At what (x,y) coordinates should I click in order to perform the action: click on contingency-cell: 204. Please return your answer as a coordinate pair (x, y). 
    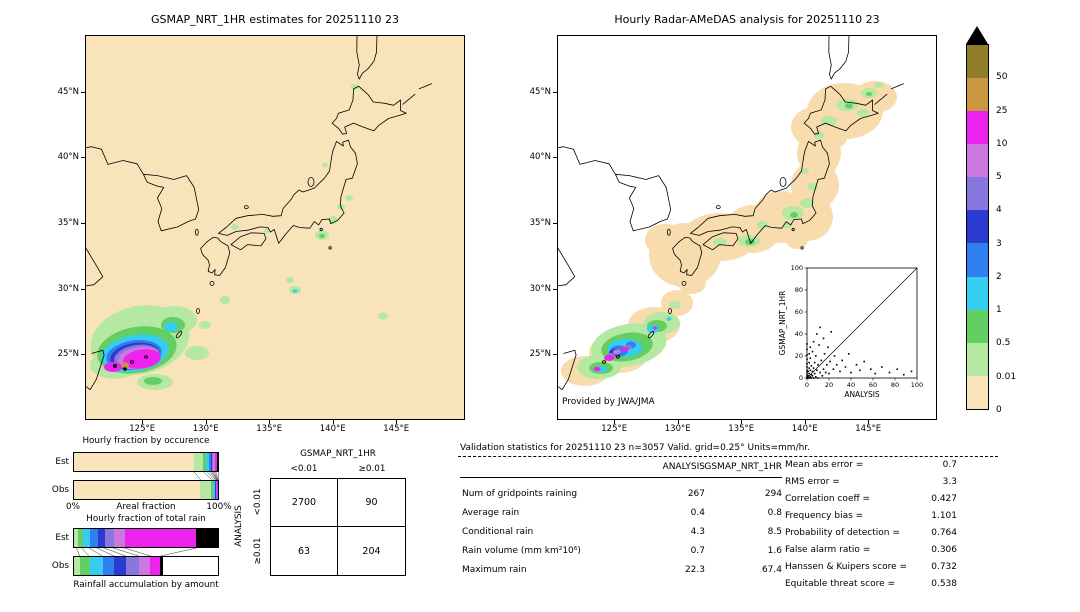
    Looking at the image, I should click on (371, 551).